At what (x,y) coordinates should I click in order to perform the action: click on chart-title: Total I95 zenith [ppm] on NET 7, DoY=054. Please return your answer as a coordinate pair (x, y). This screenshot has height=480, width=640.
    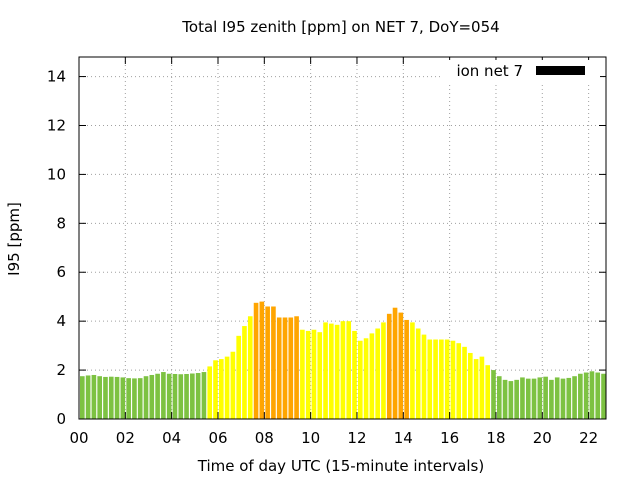
    Looking at the image, I should click on (340, 27).